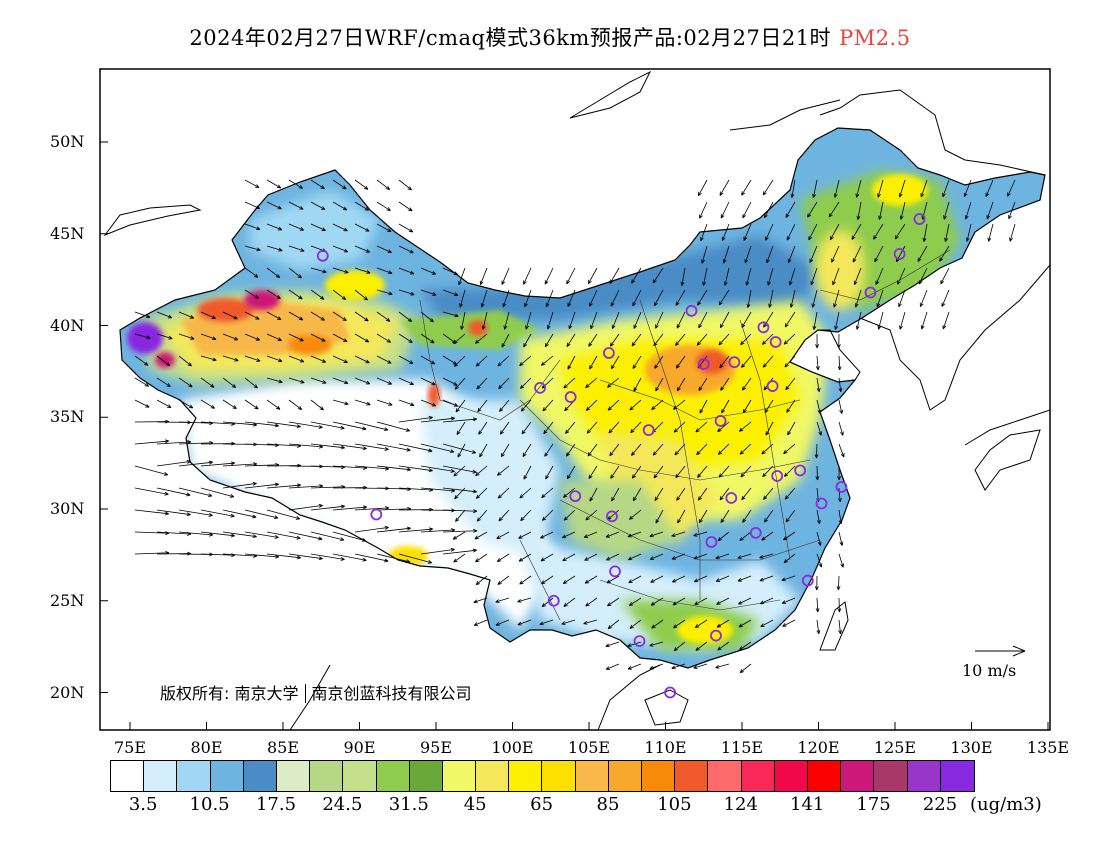 The width and height of the screenshot is (1100, 850). Describe the element at coordinates (873, 804) in the screenshot. I see `colorbar-label: 175` at that location.